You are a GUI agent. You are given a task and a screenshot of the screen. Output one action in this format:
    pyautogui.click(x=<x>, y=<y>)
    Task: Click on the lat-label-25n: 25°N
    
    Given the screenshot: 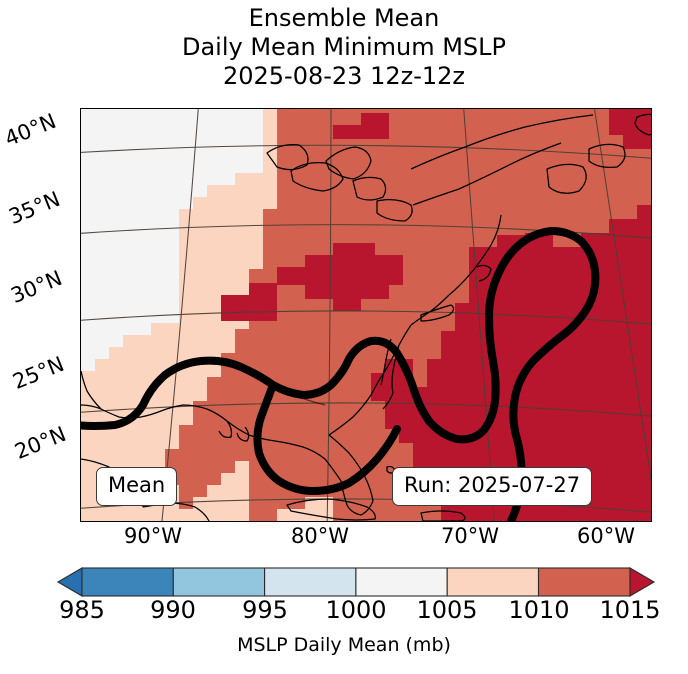 What is the action you would take?
    pyautogui.click(x=38, y=372)
    